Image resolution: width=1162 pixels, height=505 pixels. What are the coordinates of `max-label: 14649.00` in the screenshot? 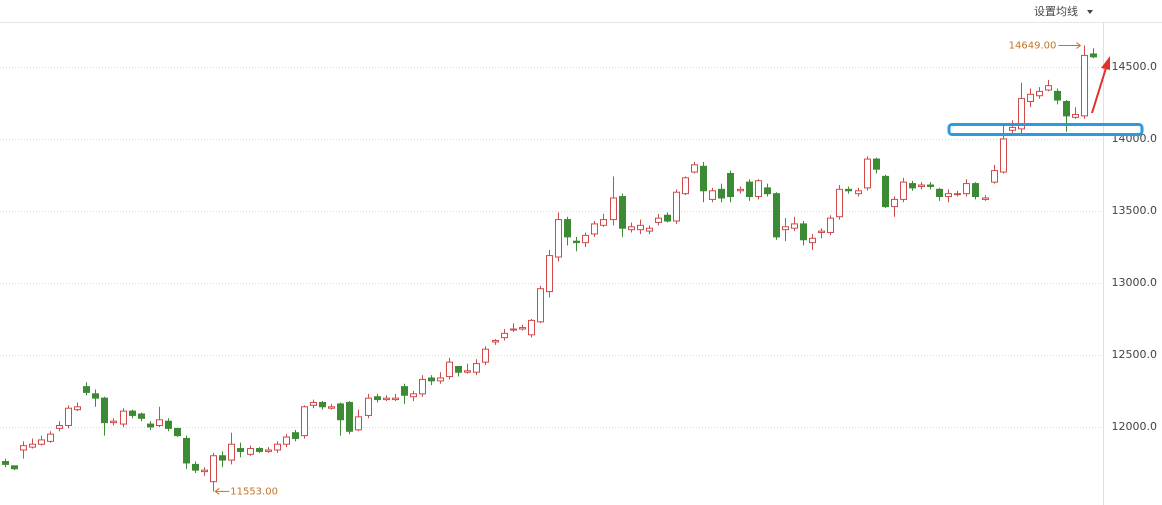 It's located at (1033, 45).